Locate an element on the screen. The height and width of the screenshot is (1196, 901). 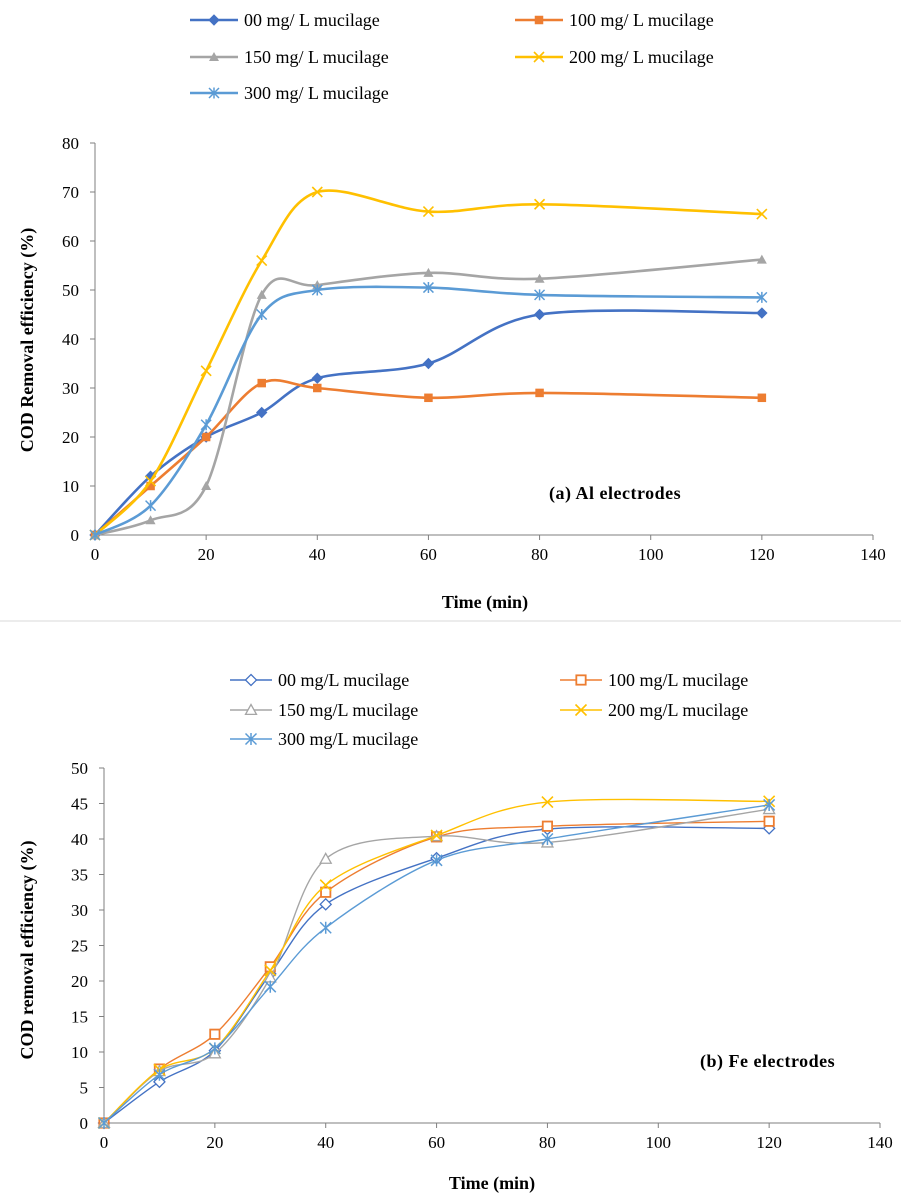
chart-a-annotation: (a) Al electrodes is located at coordinates (615, 493).